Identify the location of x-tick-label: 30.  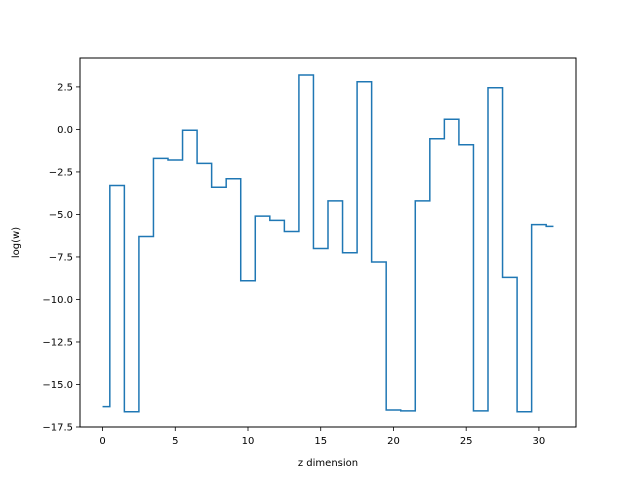
(539, 441).